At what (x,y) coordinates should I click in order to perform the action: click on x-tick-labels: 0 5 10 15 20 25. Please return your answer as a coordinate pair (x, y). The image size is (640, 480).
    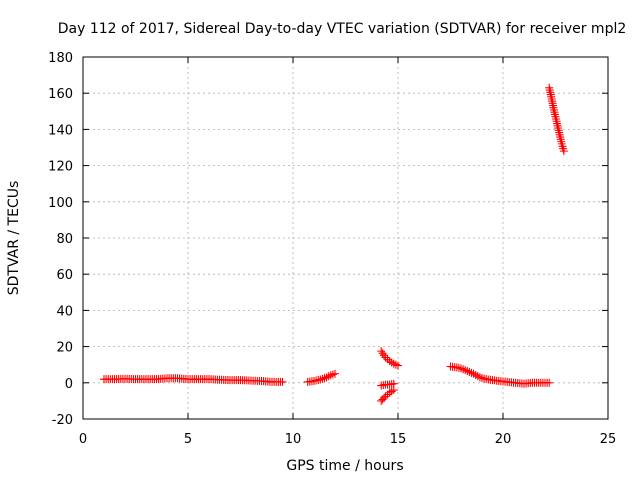
    Looking at the image, I should click on (347, 439).